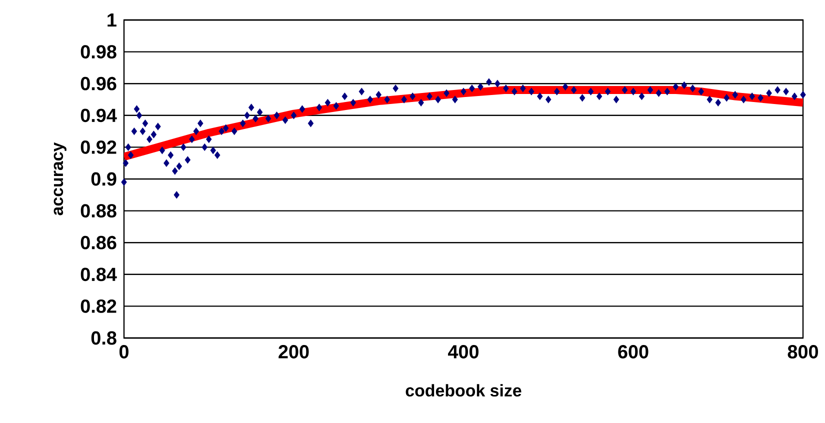 The height and width of the screenshot is (423, 825). What do you see at coordinates (98, 115) in the screenshot?
I see `y-tick-label: 0.94` at bounding box center [98, 115].